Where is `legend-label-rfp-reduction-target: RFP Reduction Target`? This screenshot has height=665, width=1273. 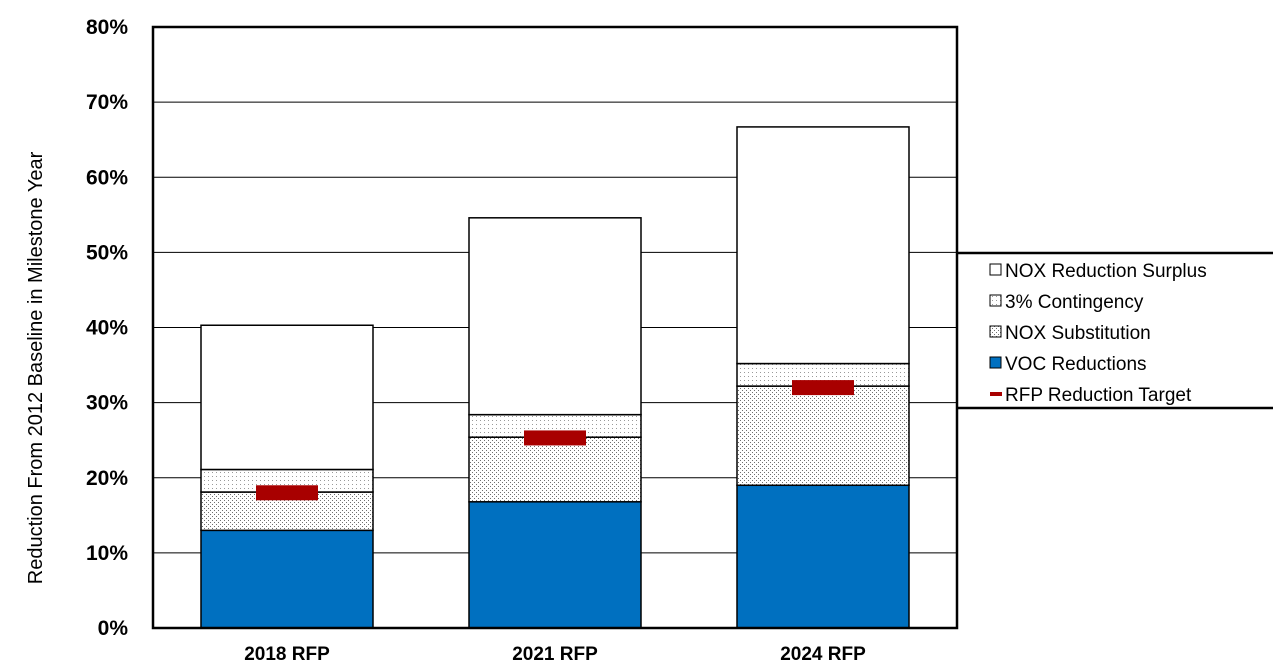 legend-label-rfp-reduction-target: RFP Reduction Target is located at coordinates (1098, 395).